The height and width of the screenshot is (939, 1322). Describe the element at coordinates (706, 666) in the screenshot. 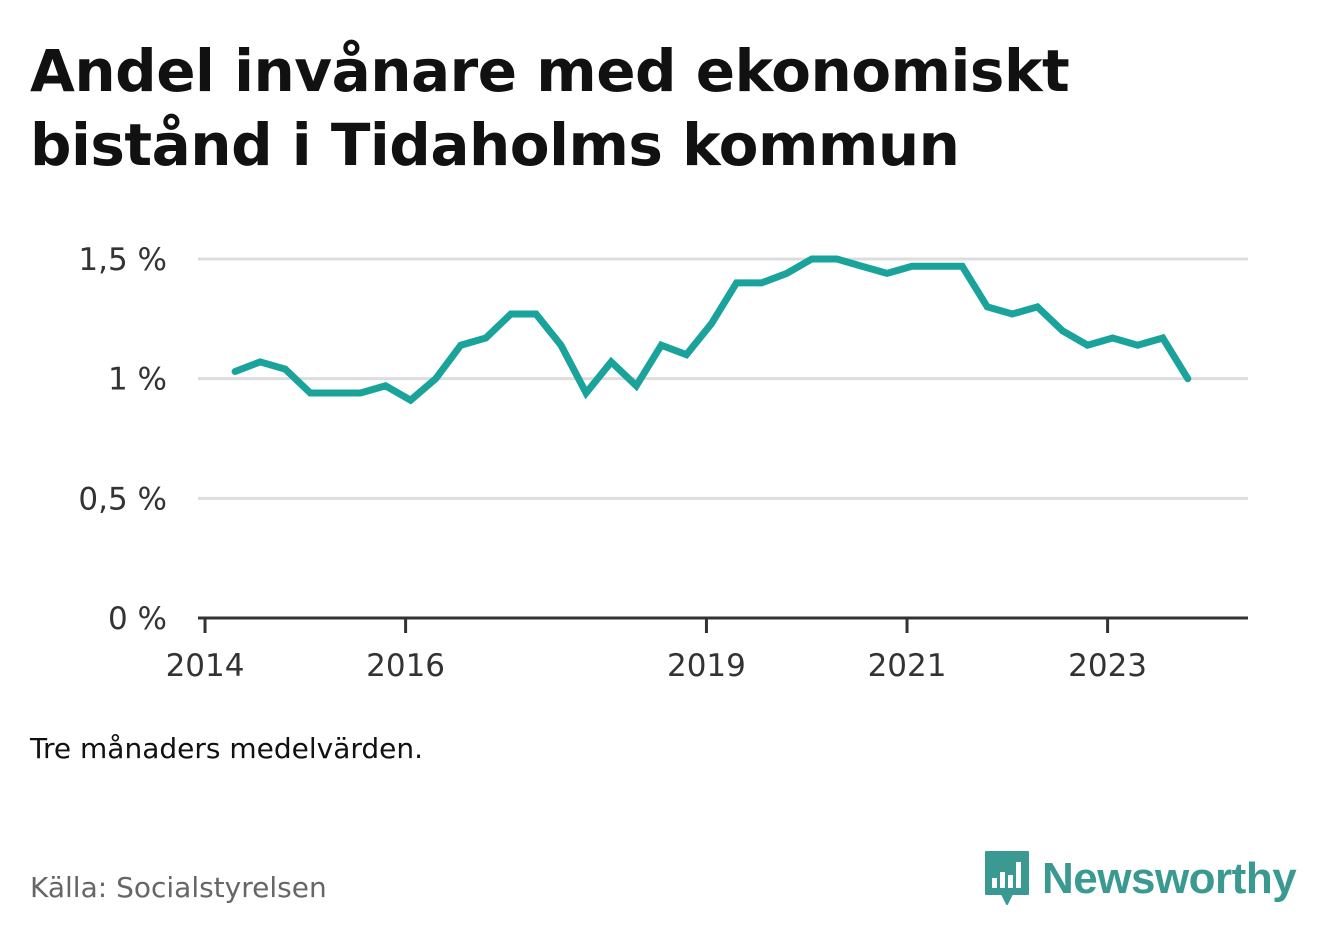

I see `x-tick-label: 2019` at that location.